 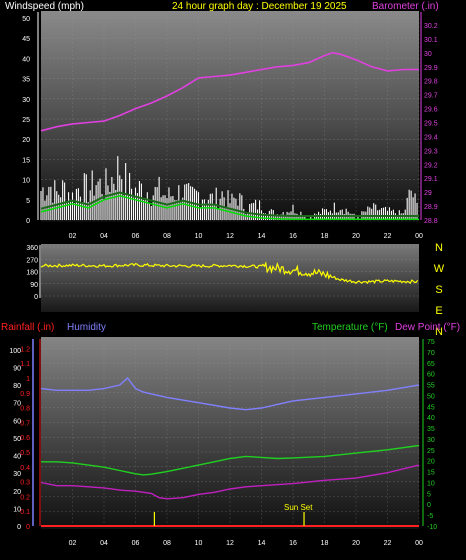 What do you see at coordinates (25, 468) in the screenshot?
I see `rain-tick-label: 0.4` at bounding box center [25, 468].